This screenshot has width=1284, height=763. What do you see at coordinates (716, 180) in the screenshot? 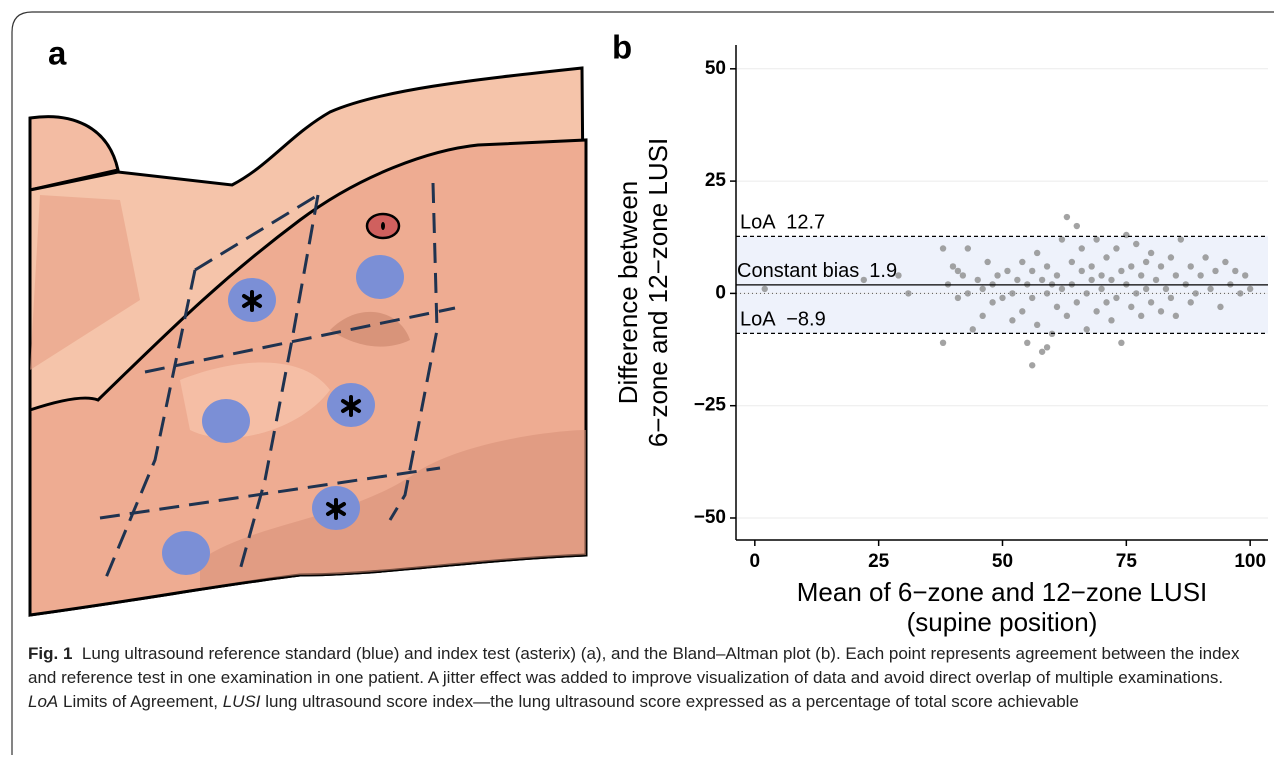
I see `y-tick-label: 25` at bounding box center [716, 180].